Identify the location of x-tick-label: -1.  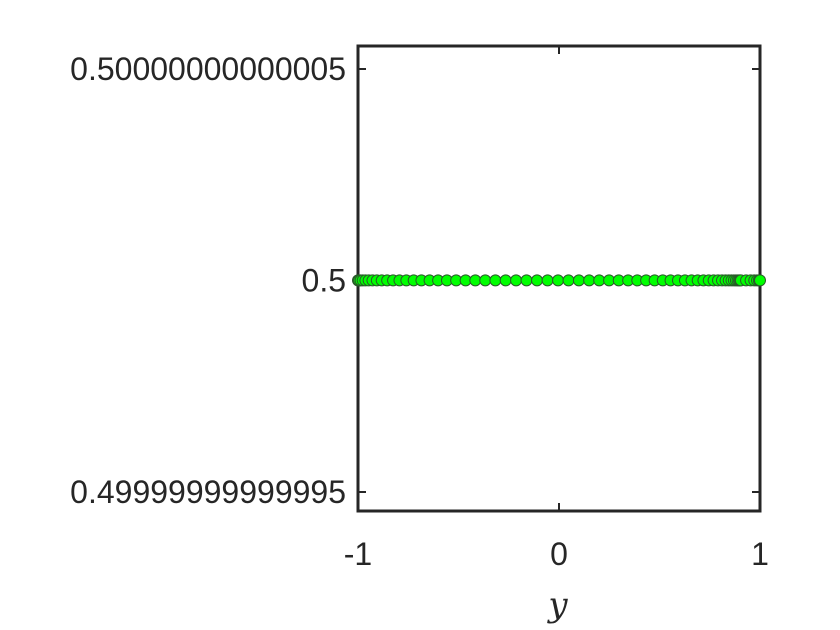
(358, 554).